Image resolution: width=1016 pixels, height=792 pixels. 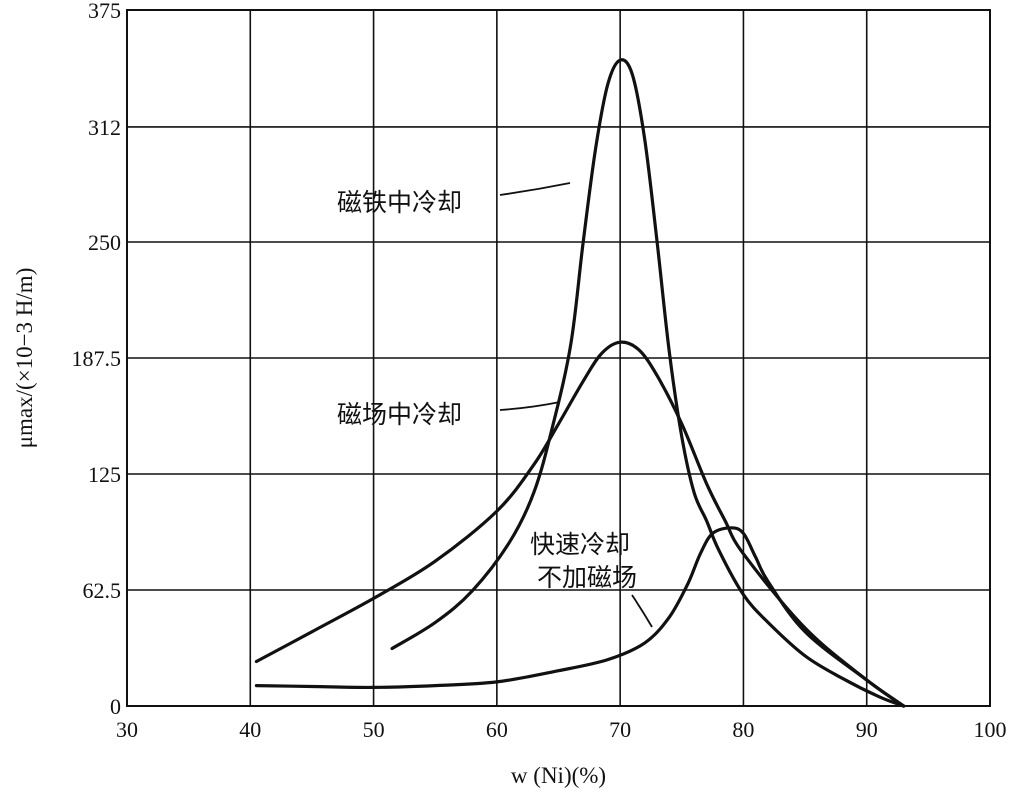 I want to click on annotation-leaders, so click(x=576, y=405).